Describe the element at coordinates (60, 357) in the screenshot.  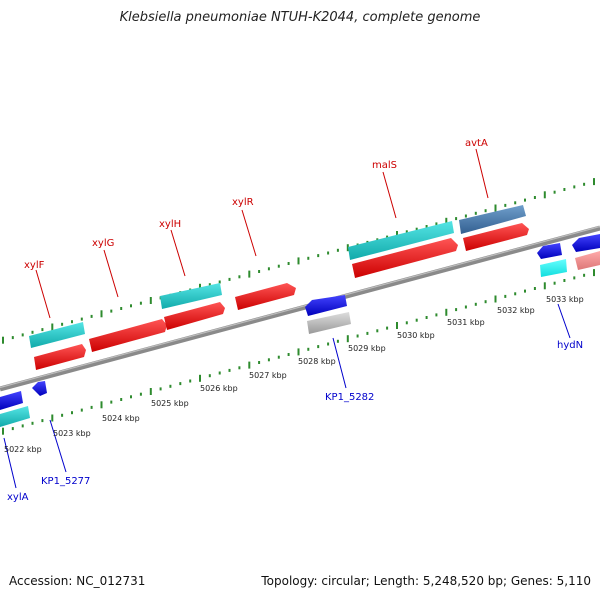
I see `gene-xylF` at that location.